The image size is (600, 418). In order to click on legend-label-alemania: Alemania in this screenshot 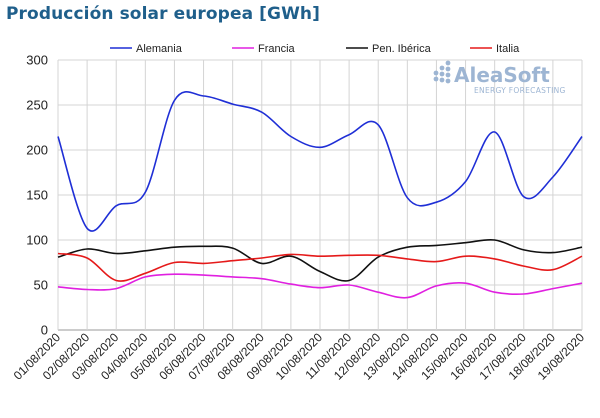, I will do `click(159, 49)`.